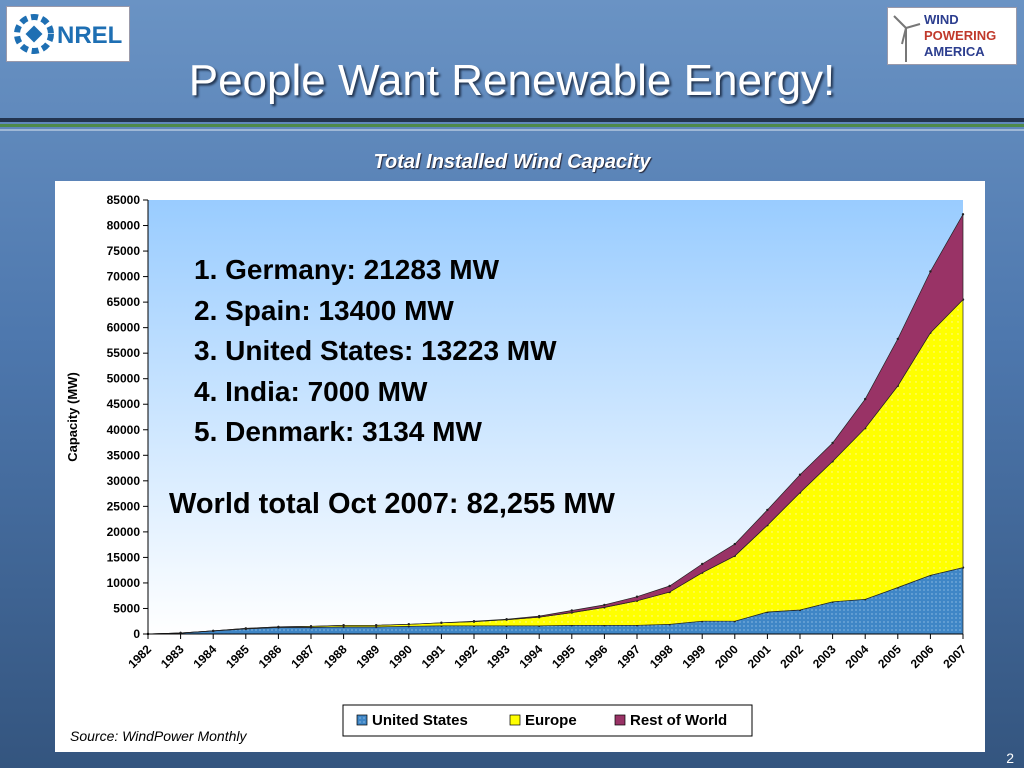 Image resolution: width=1024 pixels, height=768 pixels. Describe the element at coordinates (400, 656) in the screenshot. I see `x-tick-label: 1990` at that location.